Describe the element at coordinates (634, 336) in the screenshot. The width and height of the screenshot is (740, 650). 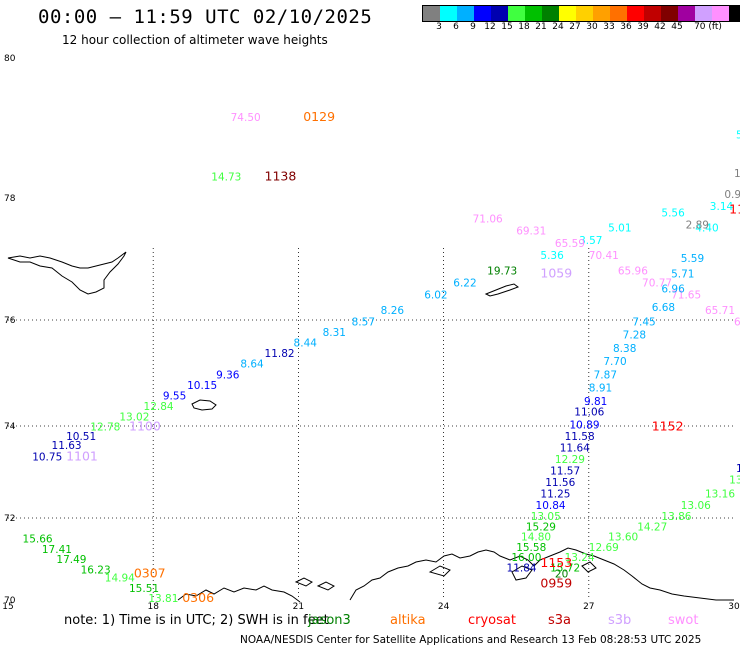
I see `wave-height-value: 7.28` at that location.